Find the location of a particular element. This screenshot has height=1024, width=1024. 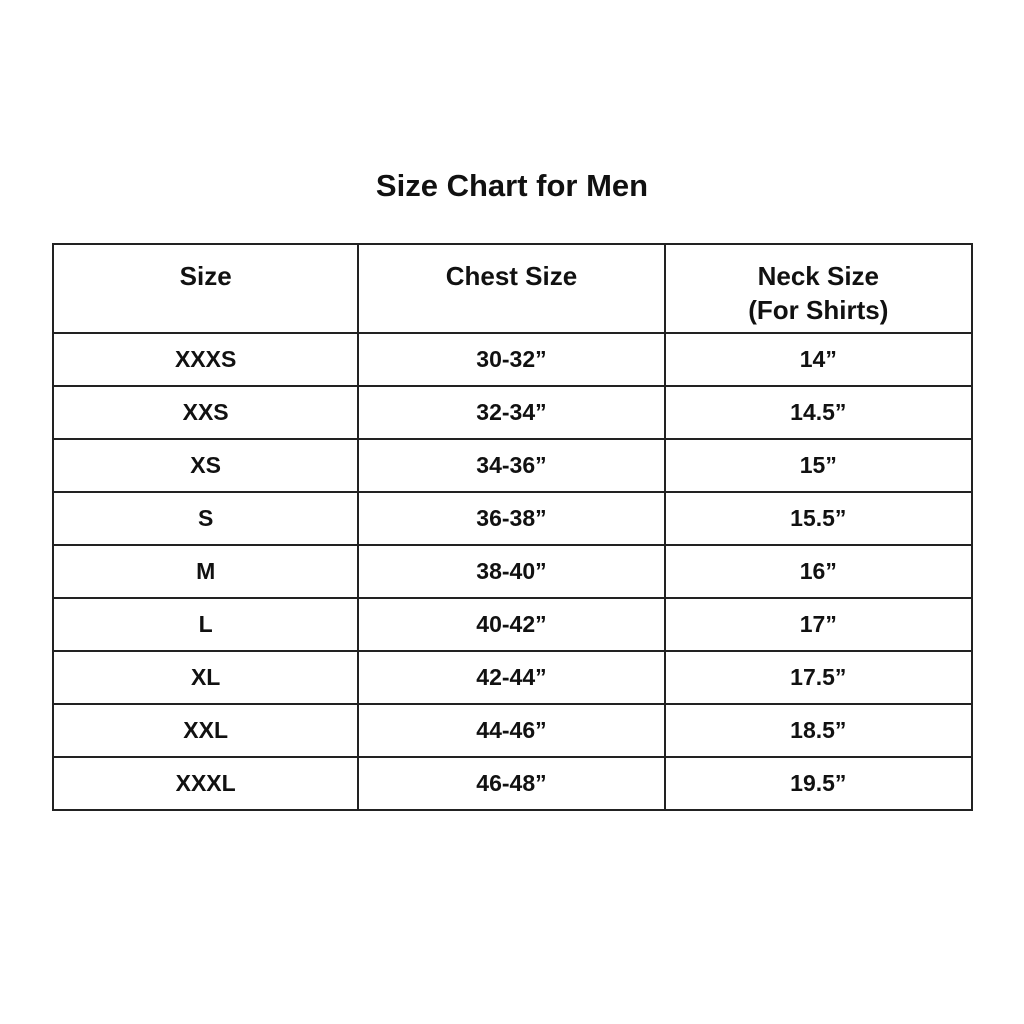

table-row: XXS 32-34” 14.5” is located at coordinates (512, 412).